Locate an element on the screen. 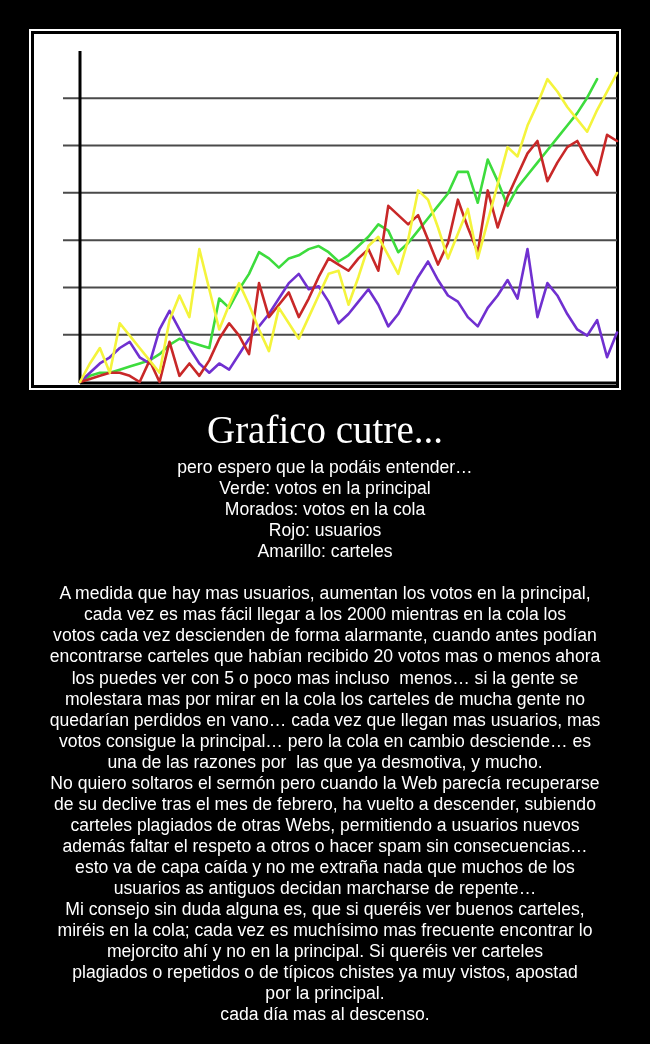 This screenshot has width=650, height=1044. text: pero espero que la podáis entender… Verde: votos en la principal Morados: votos en la cola Rojo: usuarios Amarillo: carteles is located at coordinates (325, 509).